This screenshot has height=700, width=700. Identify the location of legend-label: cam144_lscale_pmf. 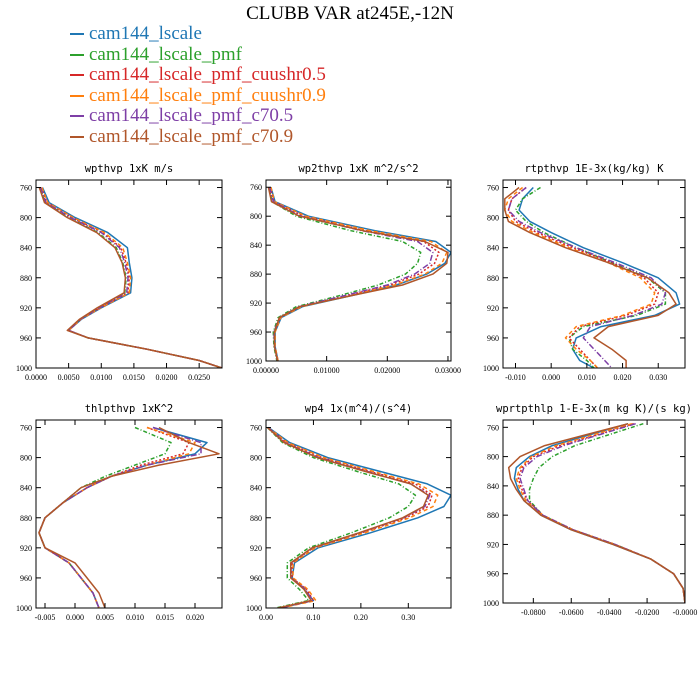
(166, 54).